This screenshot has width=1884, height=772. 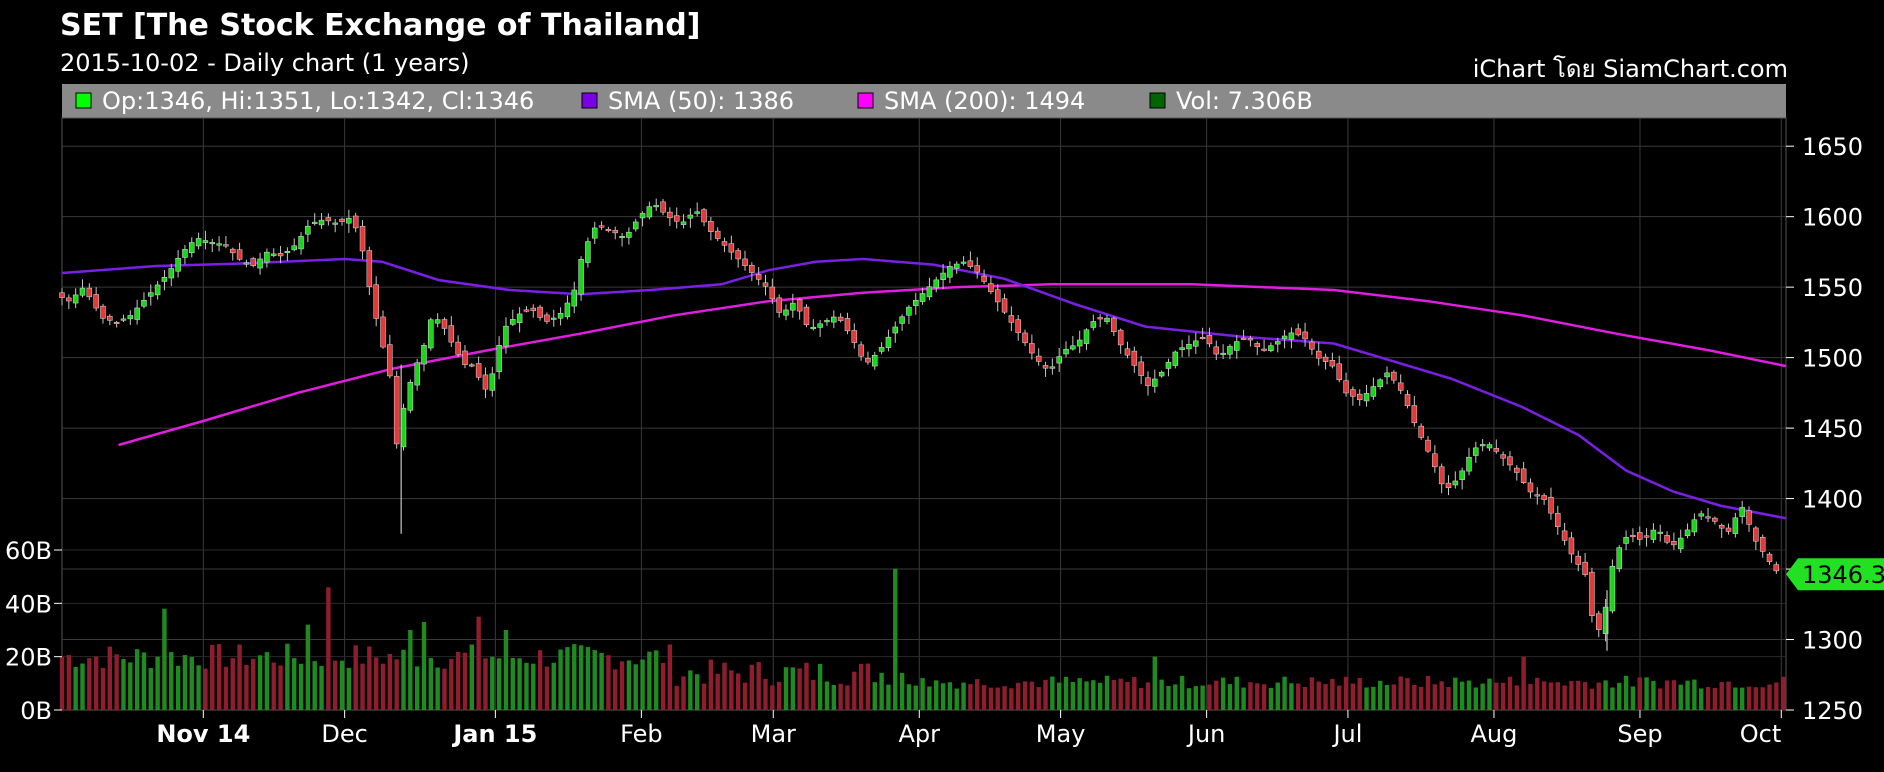 I want to click on last-price-label: 1346.35, so click(x=1843, y=575).